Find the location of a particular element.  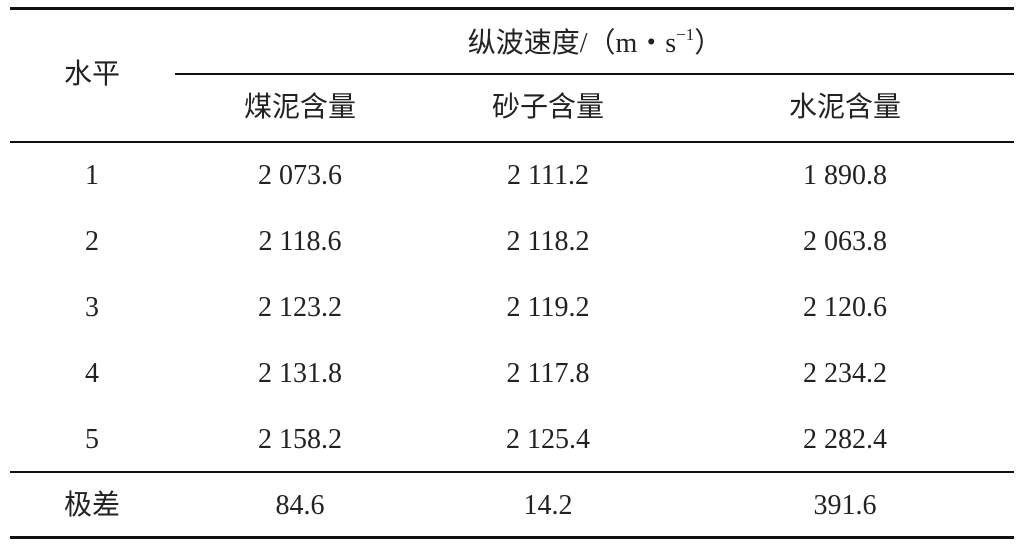

group-header-suffix: ） is located at coordinates (708, 43).